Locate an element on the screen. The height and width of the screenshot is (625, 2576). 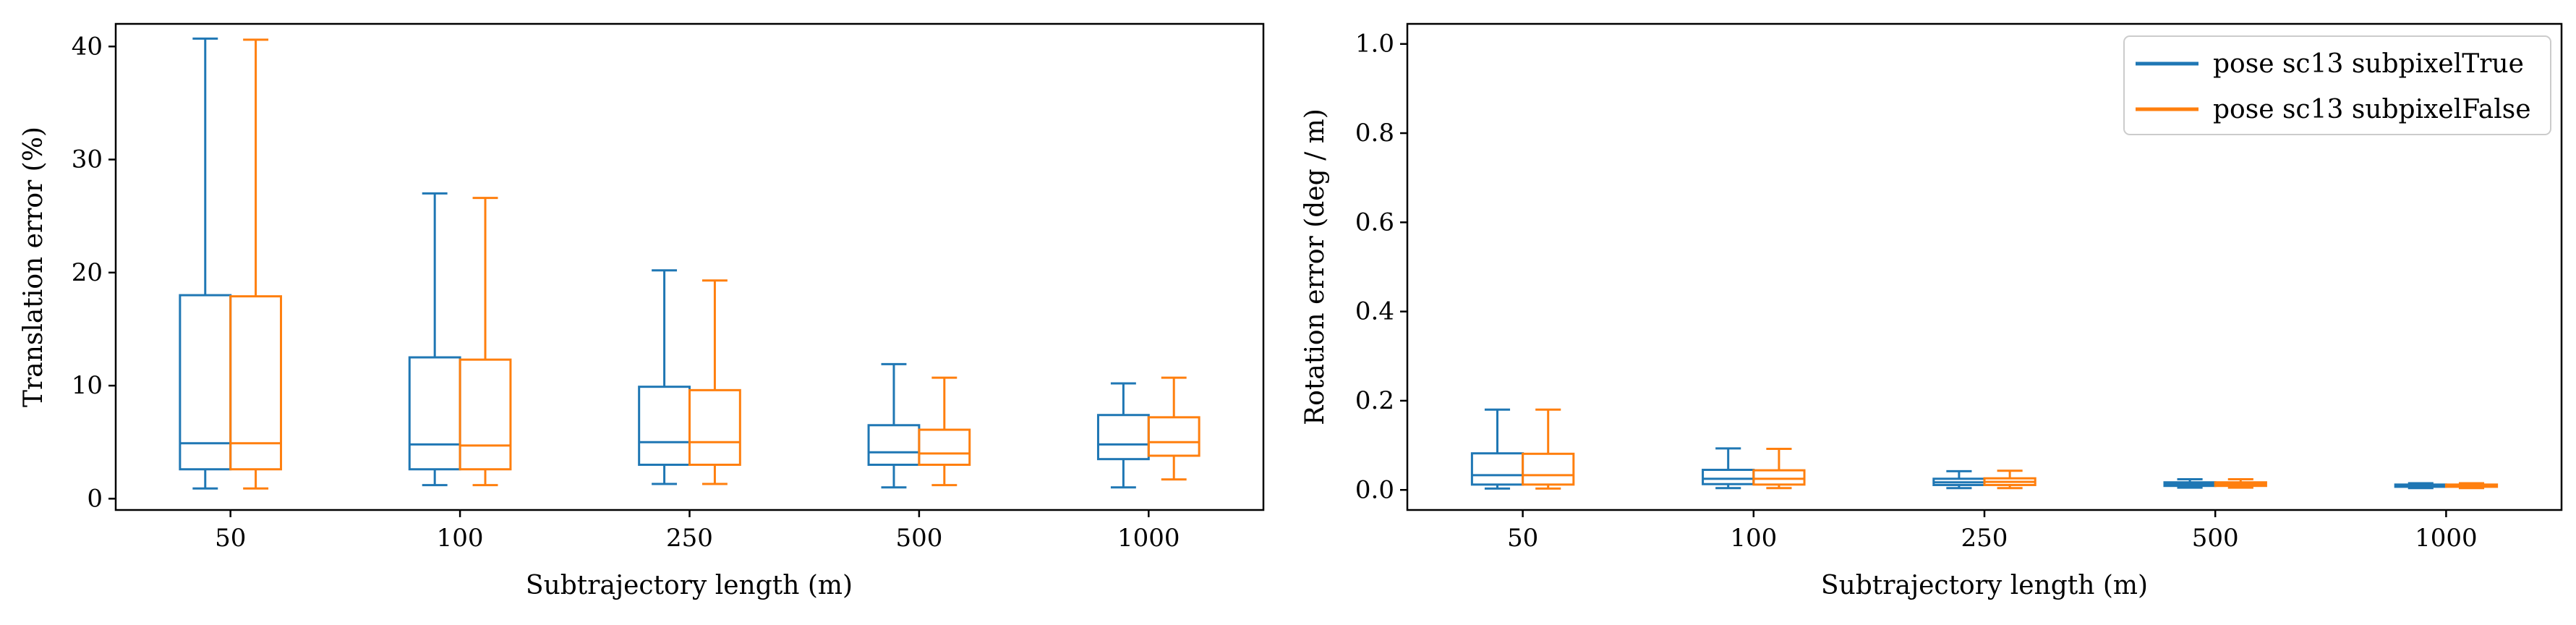
rotation-y-tick-label: 1.0 is located at coordinates (1374, 45).